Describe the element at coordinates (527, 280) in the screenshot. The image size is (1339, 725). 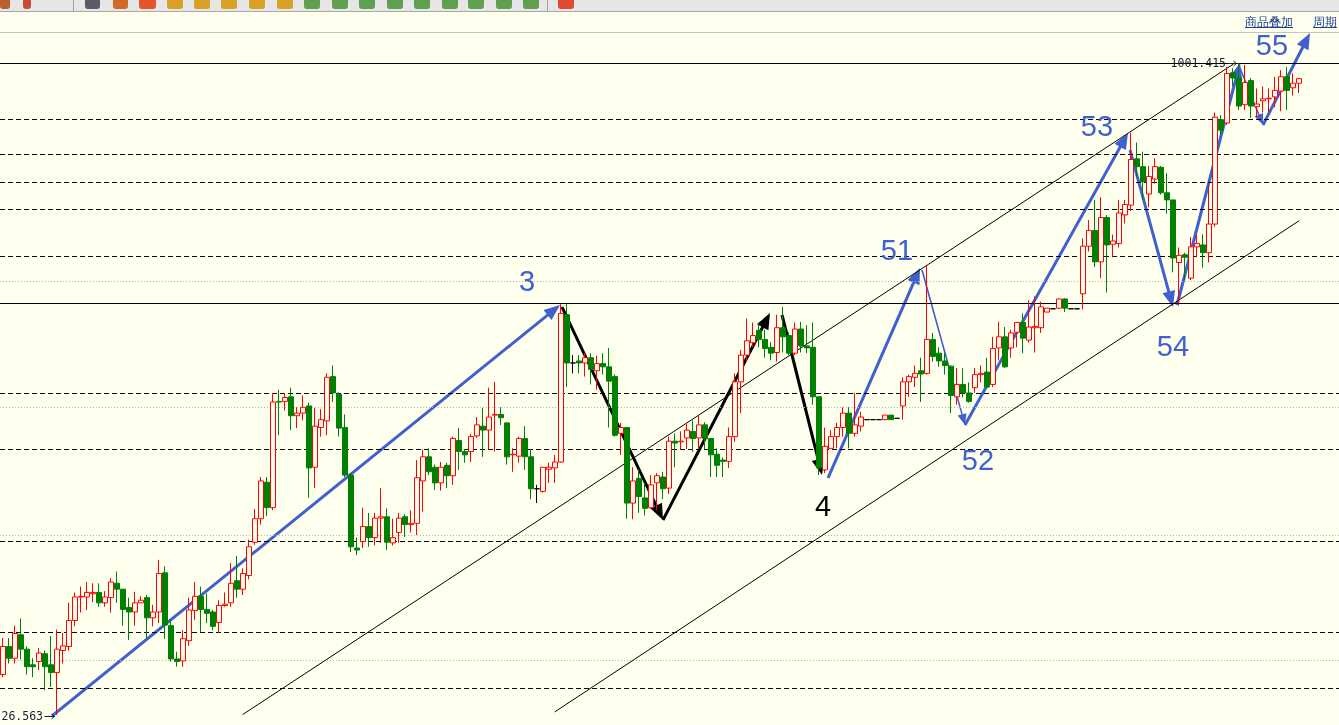
I see `annotation: 3` at that location.